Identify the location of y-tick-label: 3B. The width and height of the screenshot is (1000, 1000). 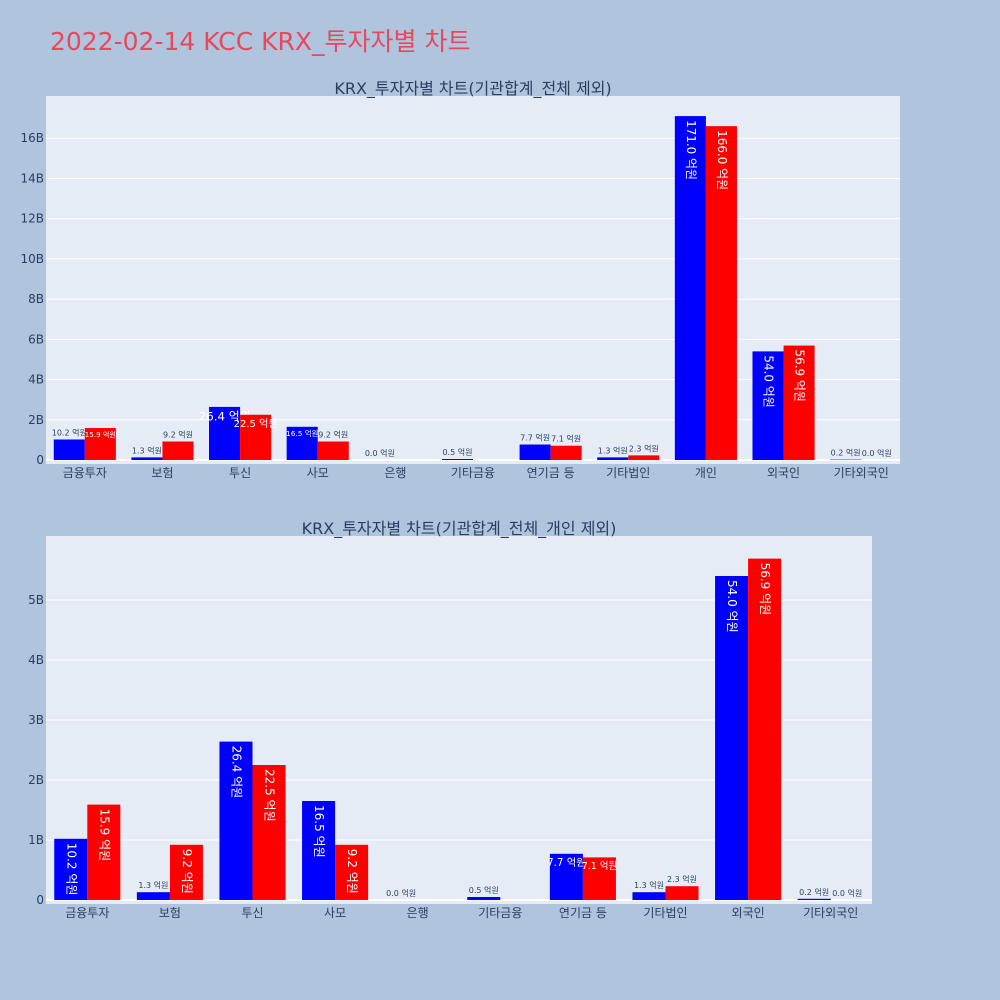
(36, 720).